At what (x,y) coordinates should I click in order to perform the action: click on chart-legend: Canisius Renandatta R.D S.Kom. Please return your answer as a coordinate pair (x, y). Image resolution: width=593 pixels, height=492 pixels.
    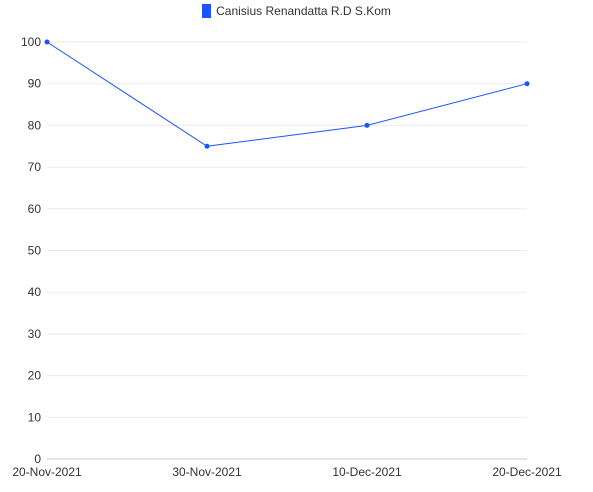
    Looking at the image, I should click on (296, 11).